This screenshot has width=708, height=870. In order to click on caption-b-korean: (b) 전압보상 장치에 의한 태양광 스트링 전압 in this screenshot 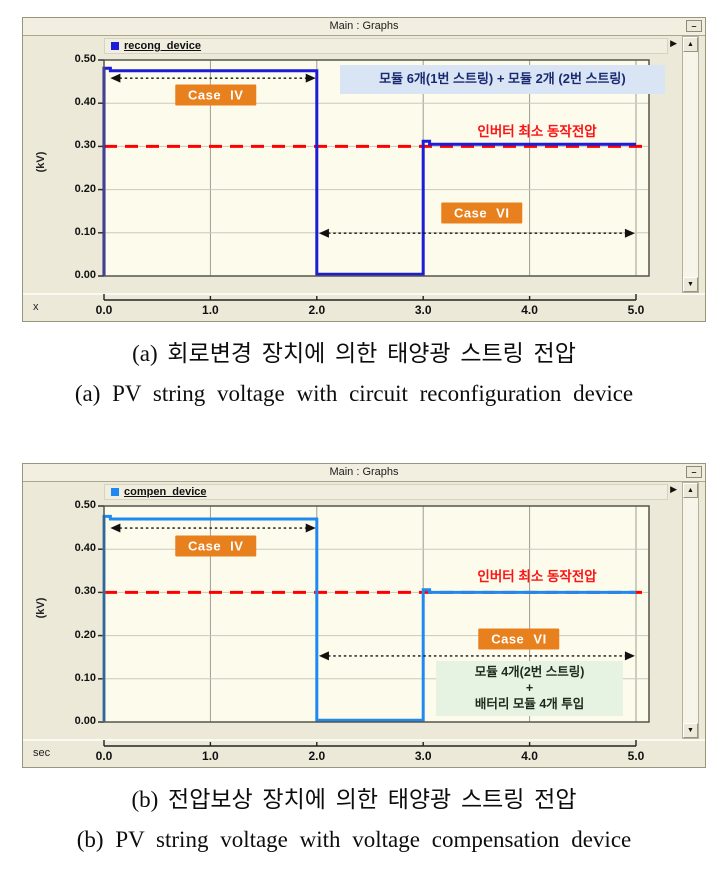, I will do `click(354, 799)`.